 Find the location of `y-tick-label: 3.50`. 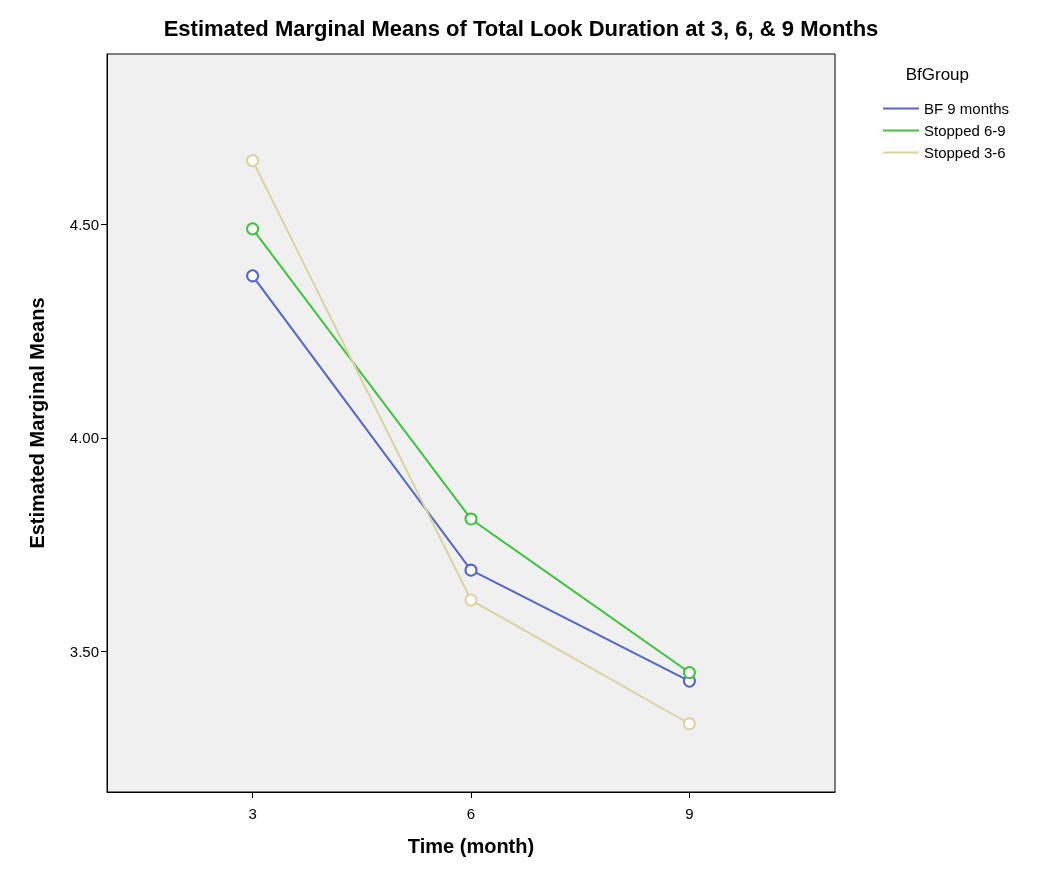

y-tick-label: 3.50 is located at coordinates (84, 651).